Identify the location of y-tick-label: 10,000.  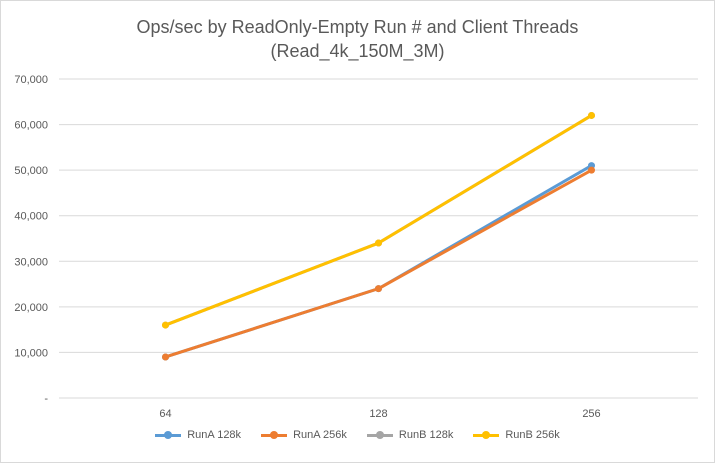
(31, 353).